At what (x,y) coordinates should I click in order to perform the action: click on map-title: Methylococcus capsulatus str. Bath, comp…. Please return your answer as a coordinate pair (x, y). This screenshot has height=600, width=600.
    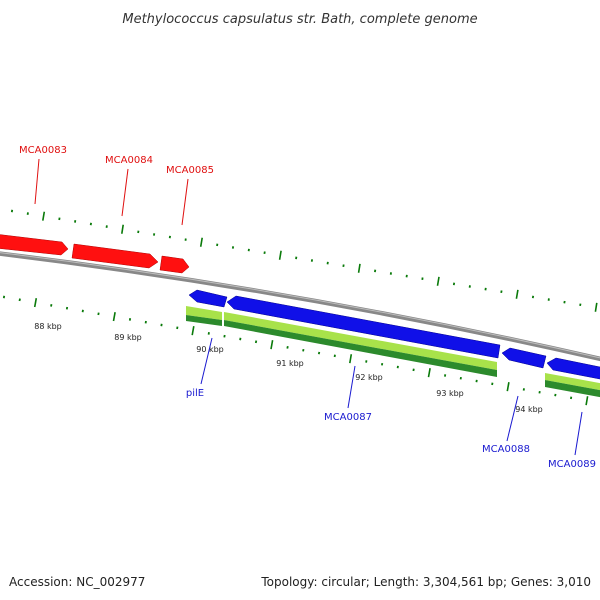
    Looking at the image, I should click on (299, 19).